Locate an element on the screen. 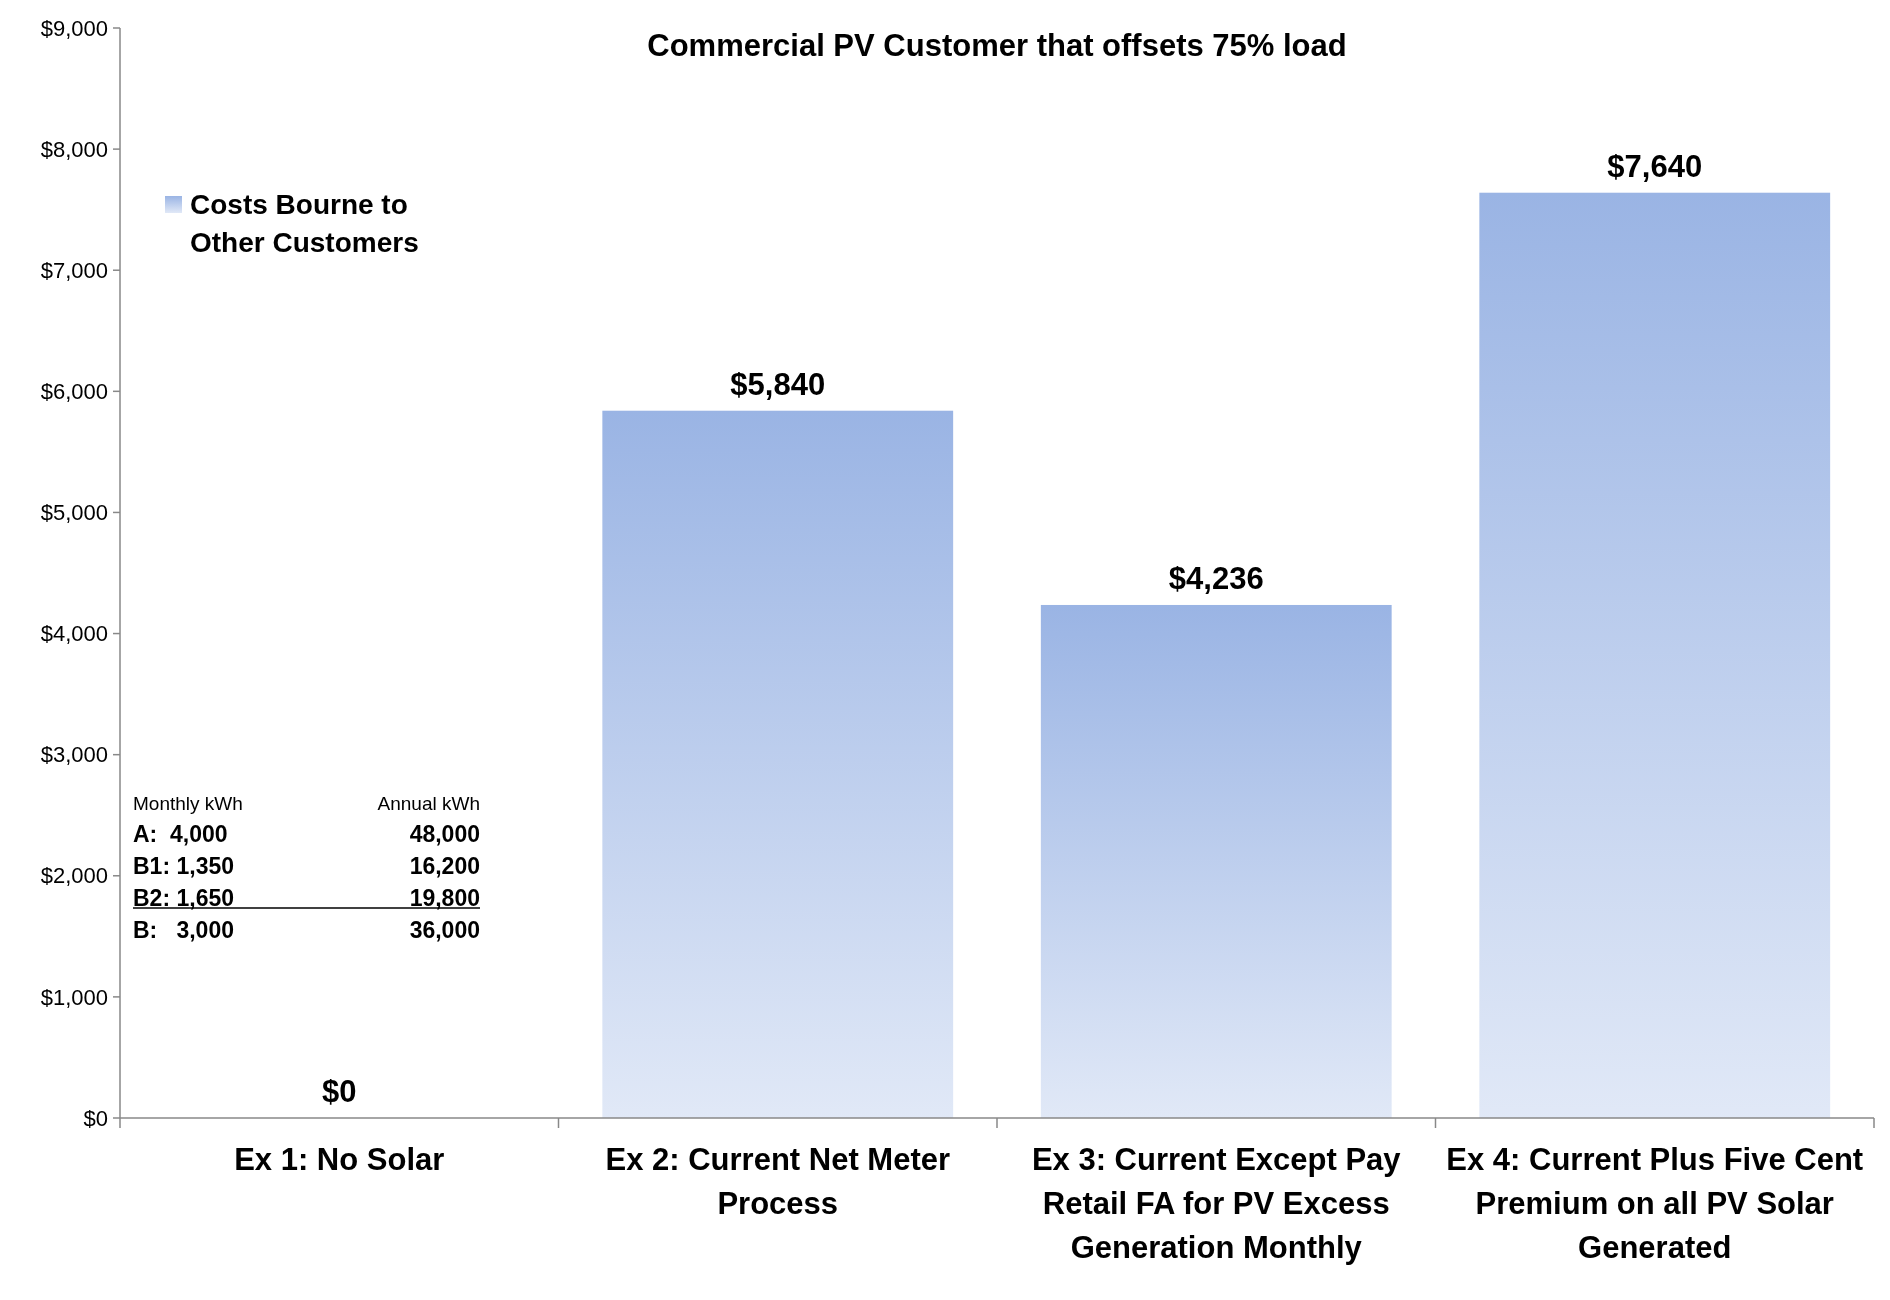  annotation: B1: 1,350 is located at coordinates (184, 866).